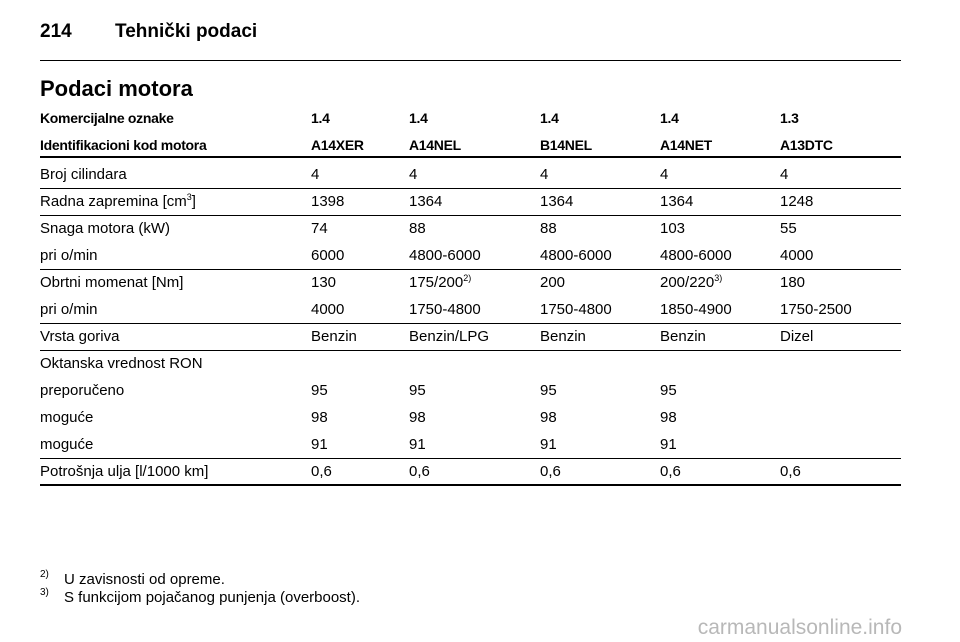  I want to click on footnote-marker: 2), so click(44, 574).